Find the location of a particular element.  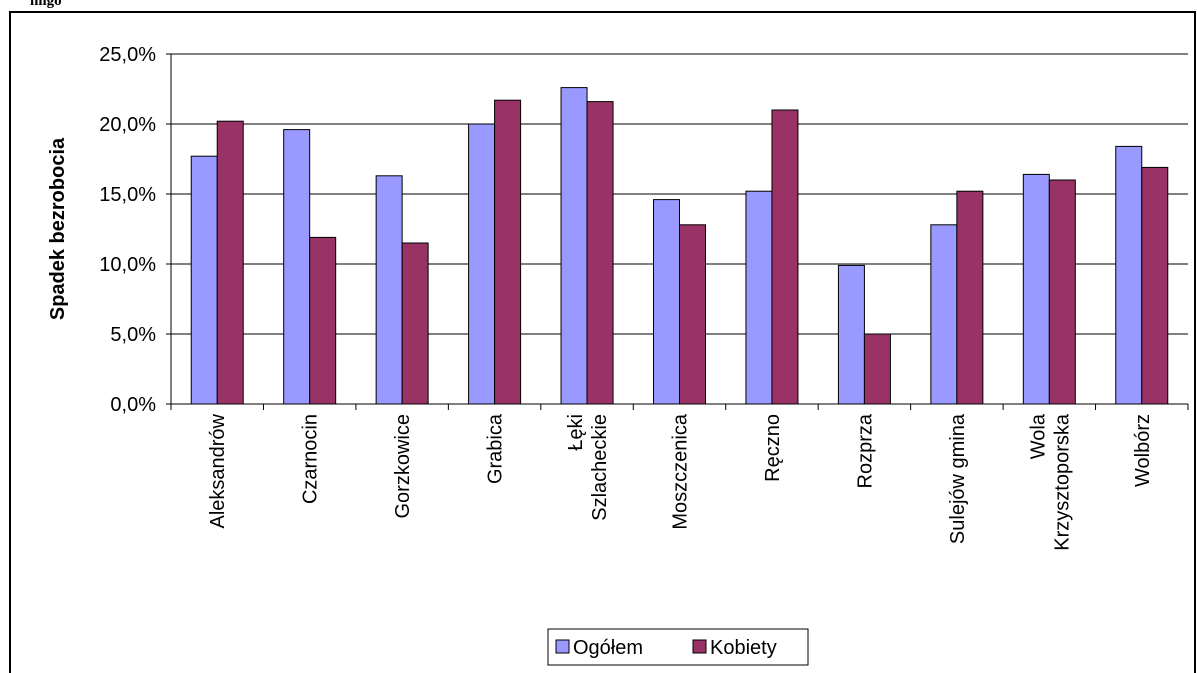

cropped-heading-text: ńligo is located at coordinates (46, 4).